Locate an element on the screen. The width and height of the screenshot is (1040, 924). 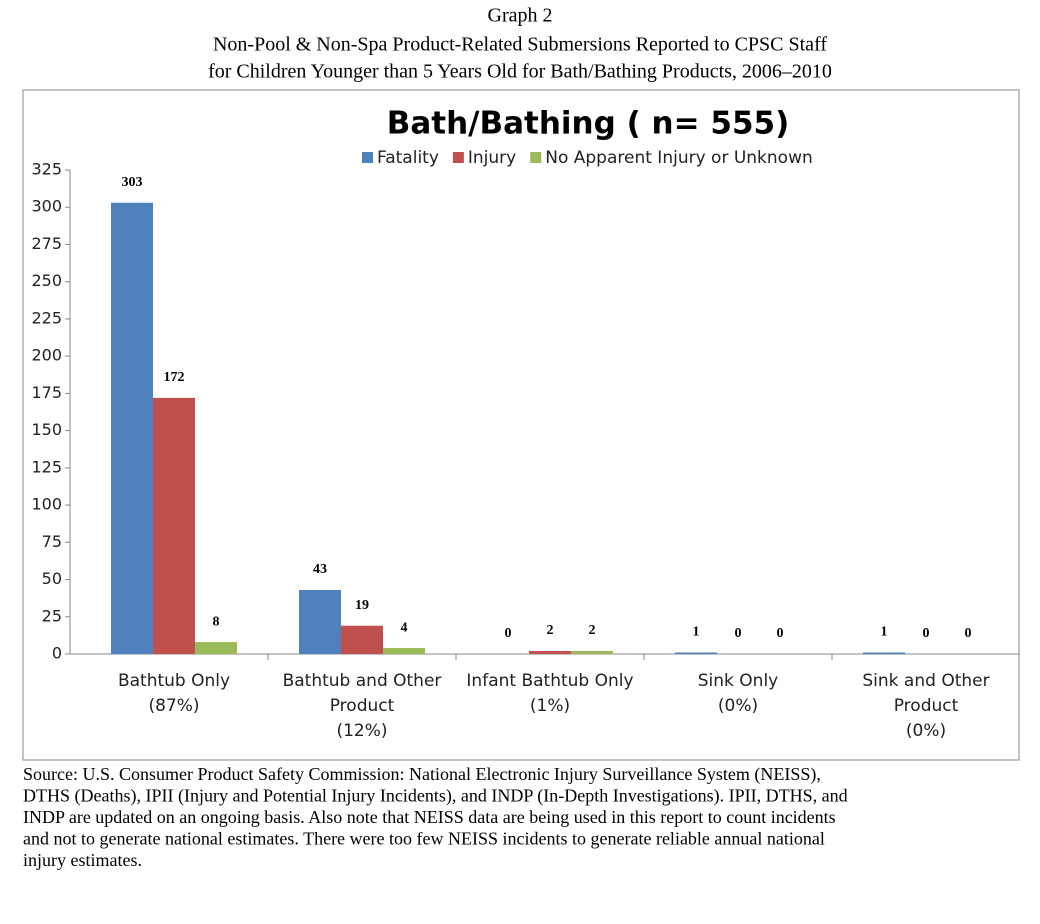
x-tick-label: (87%) is located at coordinates (173, 706).